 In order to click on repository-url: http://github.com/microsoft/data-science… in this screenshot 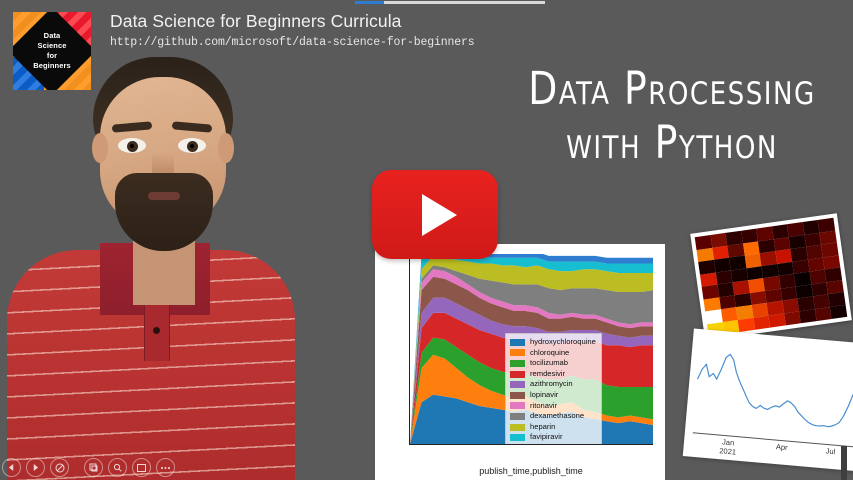, I will do `click(292, 42)`.